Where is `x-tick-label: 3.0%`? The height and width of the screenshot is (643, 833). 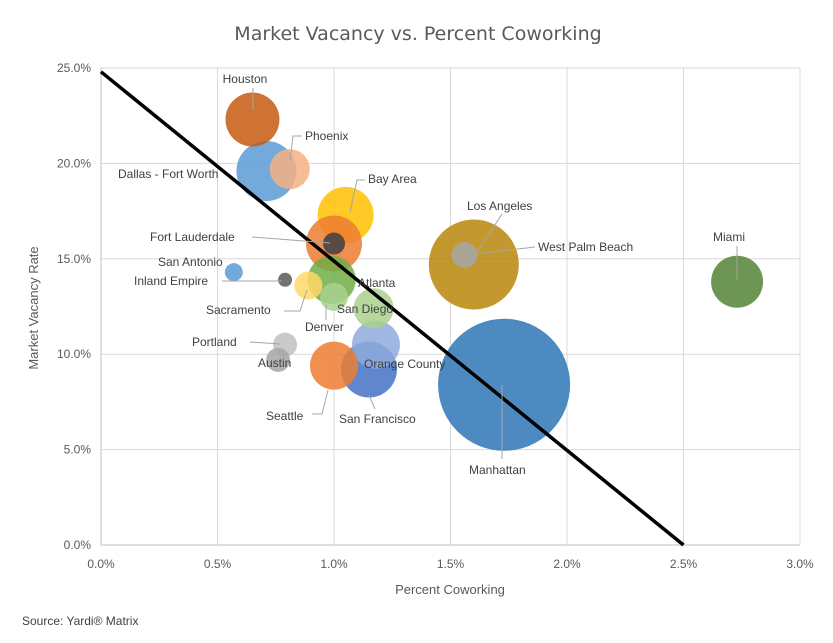 x-tick-label: 3.0% is located at coordinates (800, 564).